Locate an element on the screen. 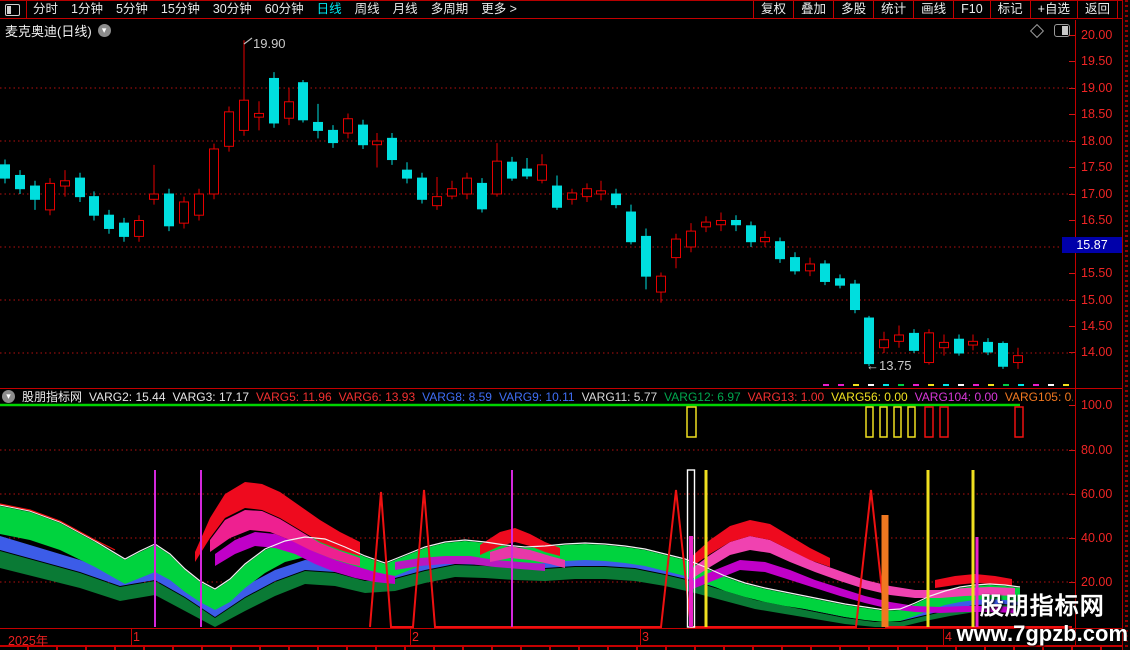 The width and height of the screenshot is (1130, 650). indicator-axis-label: 40.00 is located at coordinates (1097, 538).